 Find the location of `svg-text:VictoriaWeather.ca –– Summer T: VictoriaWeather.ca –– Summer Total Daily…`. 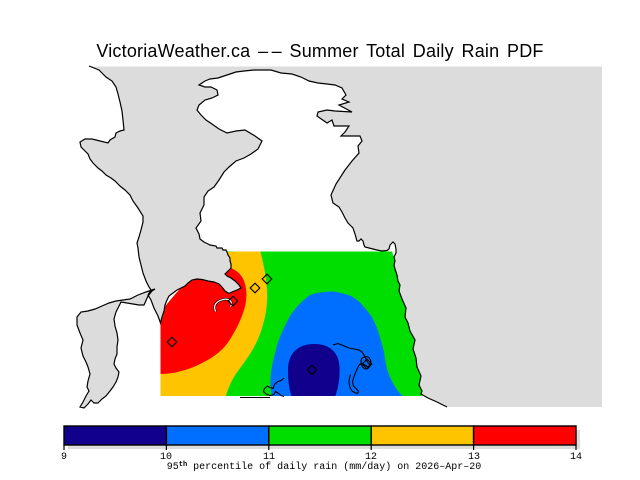

svg-text:VictoriaWeather.ca –– Summer T: VictoriaWeather.ca –– Summer Total Daily… is located at coordinates (319, 51).